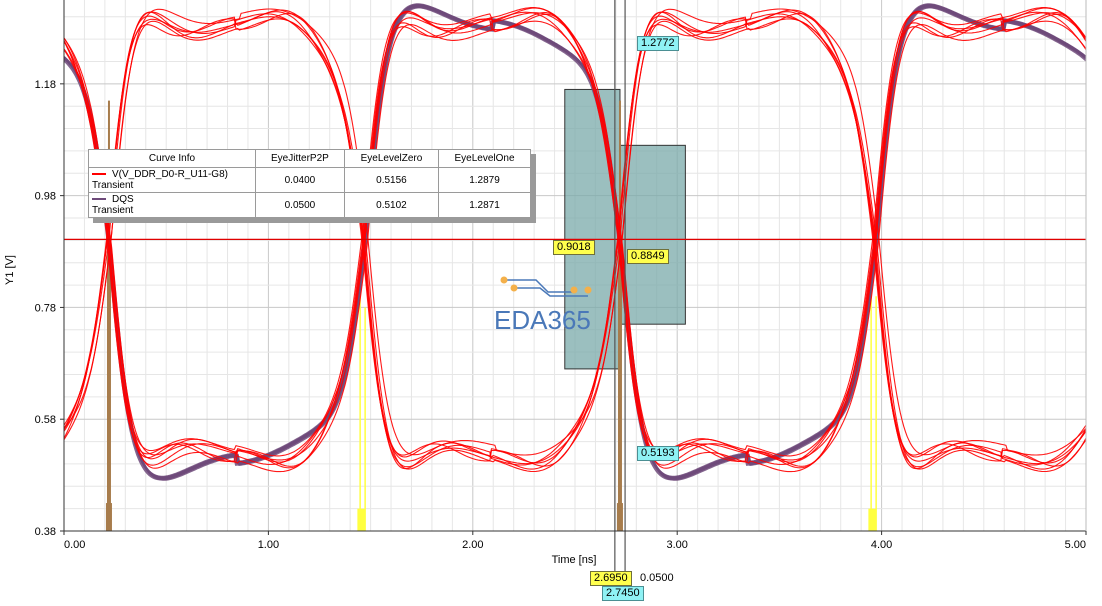  What do you see at coordinates (623, 593) in the screenshot?
I see `marker-x-value-2: 2.7450` at bounding box center [623, 593].